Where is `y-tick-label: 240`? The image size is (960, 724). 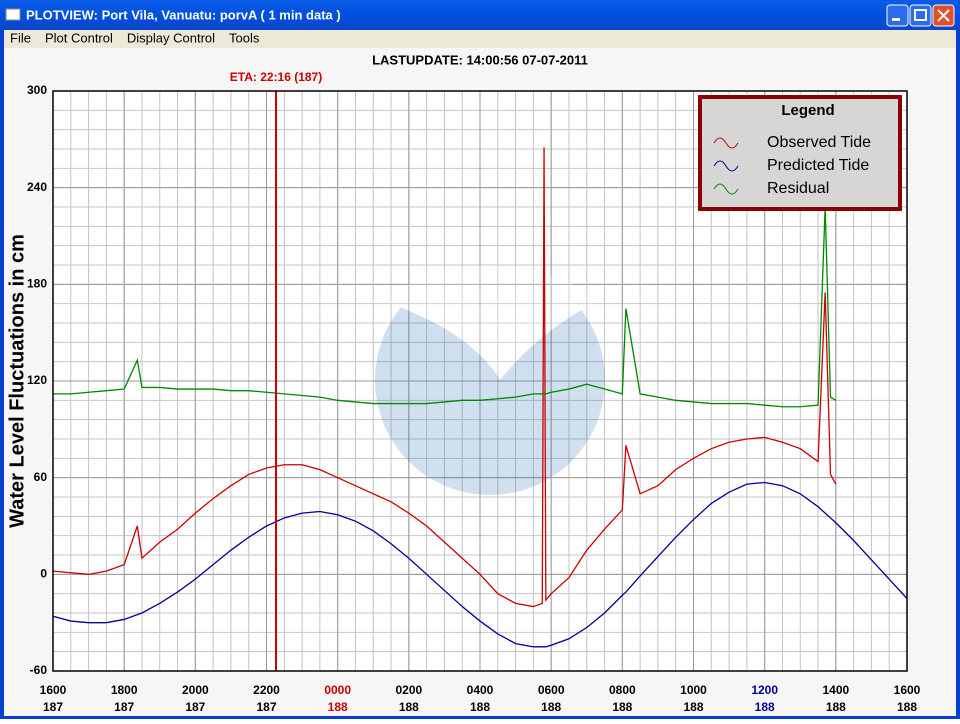 y-tick-label: 240 is located at coordinates (37, 187).